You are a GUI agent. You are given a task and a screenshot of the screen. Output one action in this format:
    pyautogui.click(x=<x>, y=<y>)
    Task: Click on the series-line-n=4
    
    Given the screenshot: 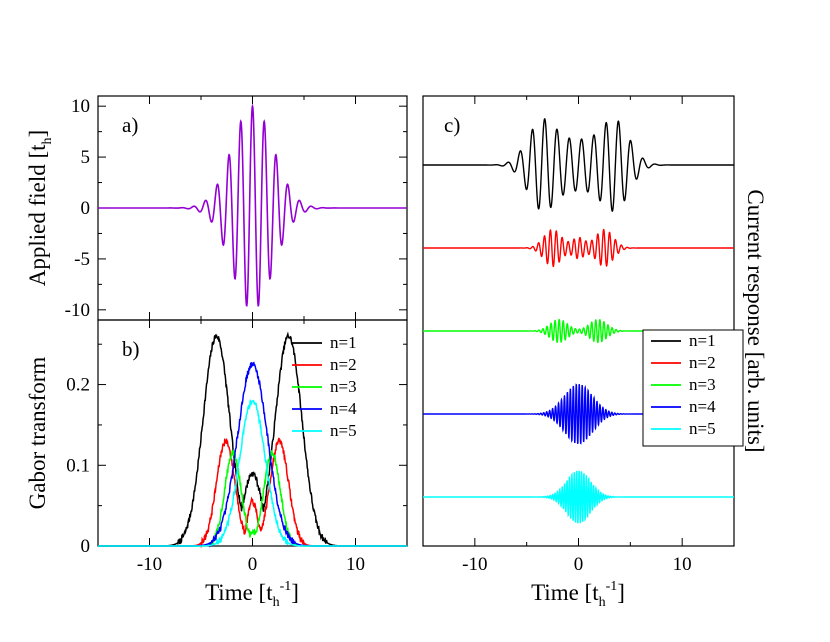 What is the action you would take?
    pyautogui.click(x=252, y=454)
    